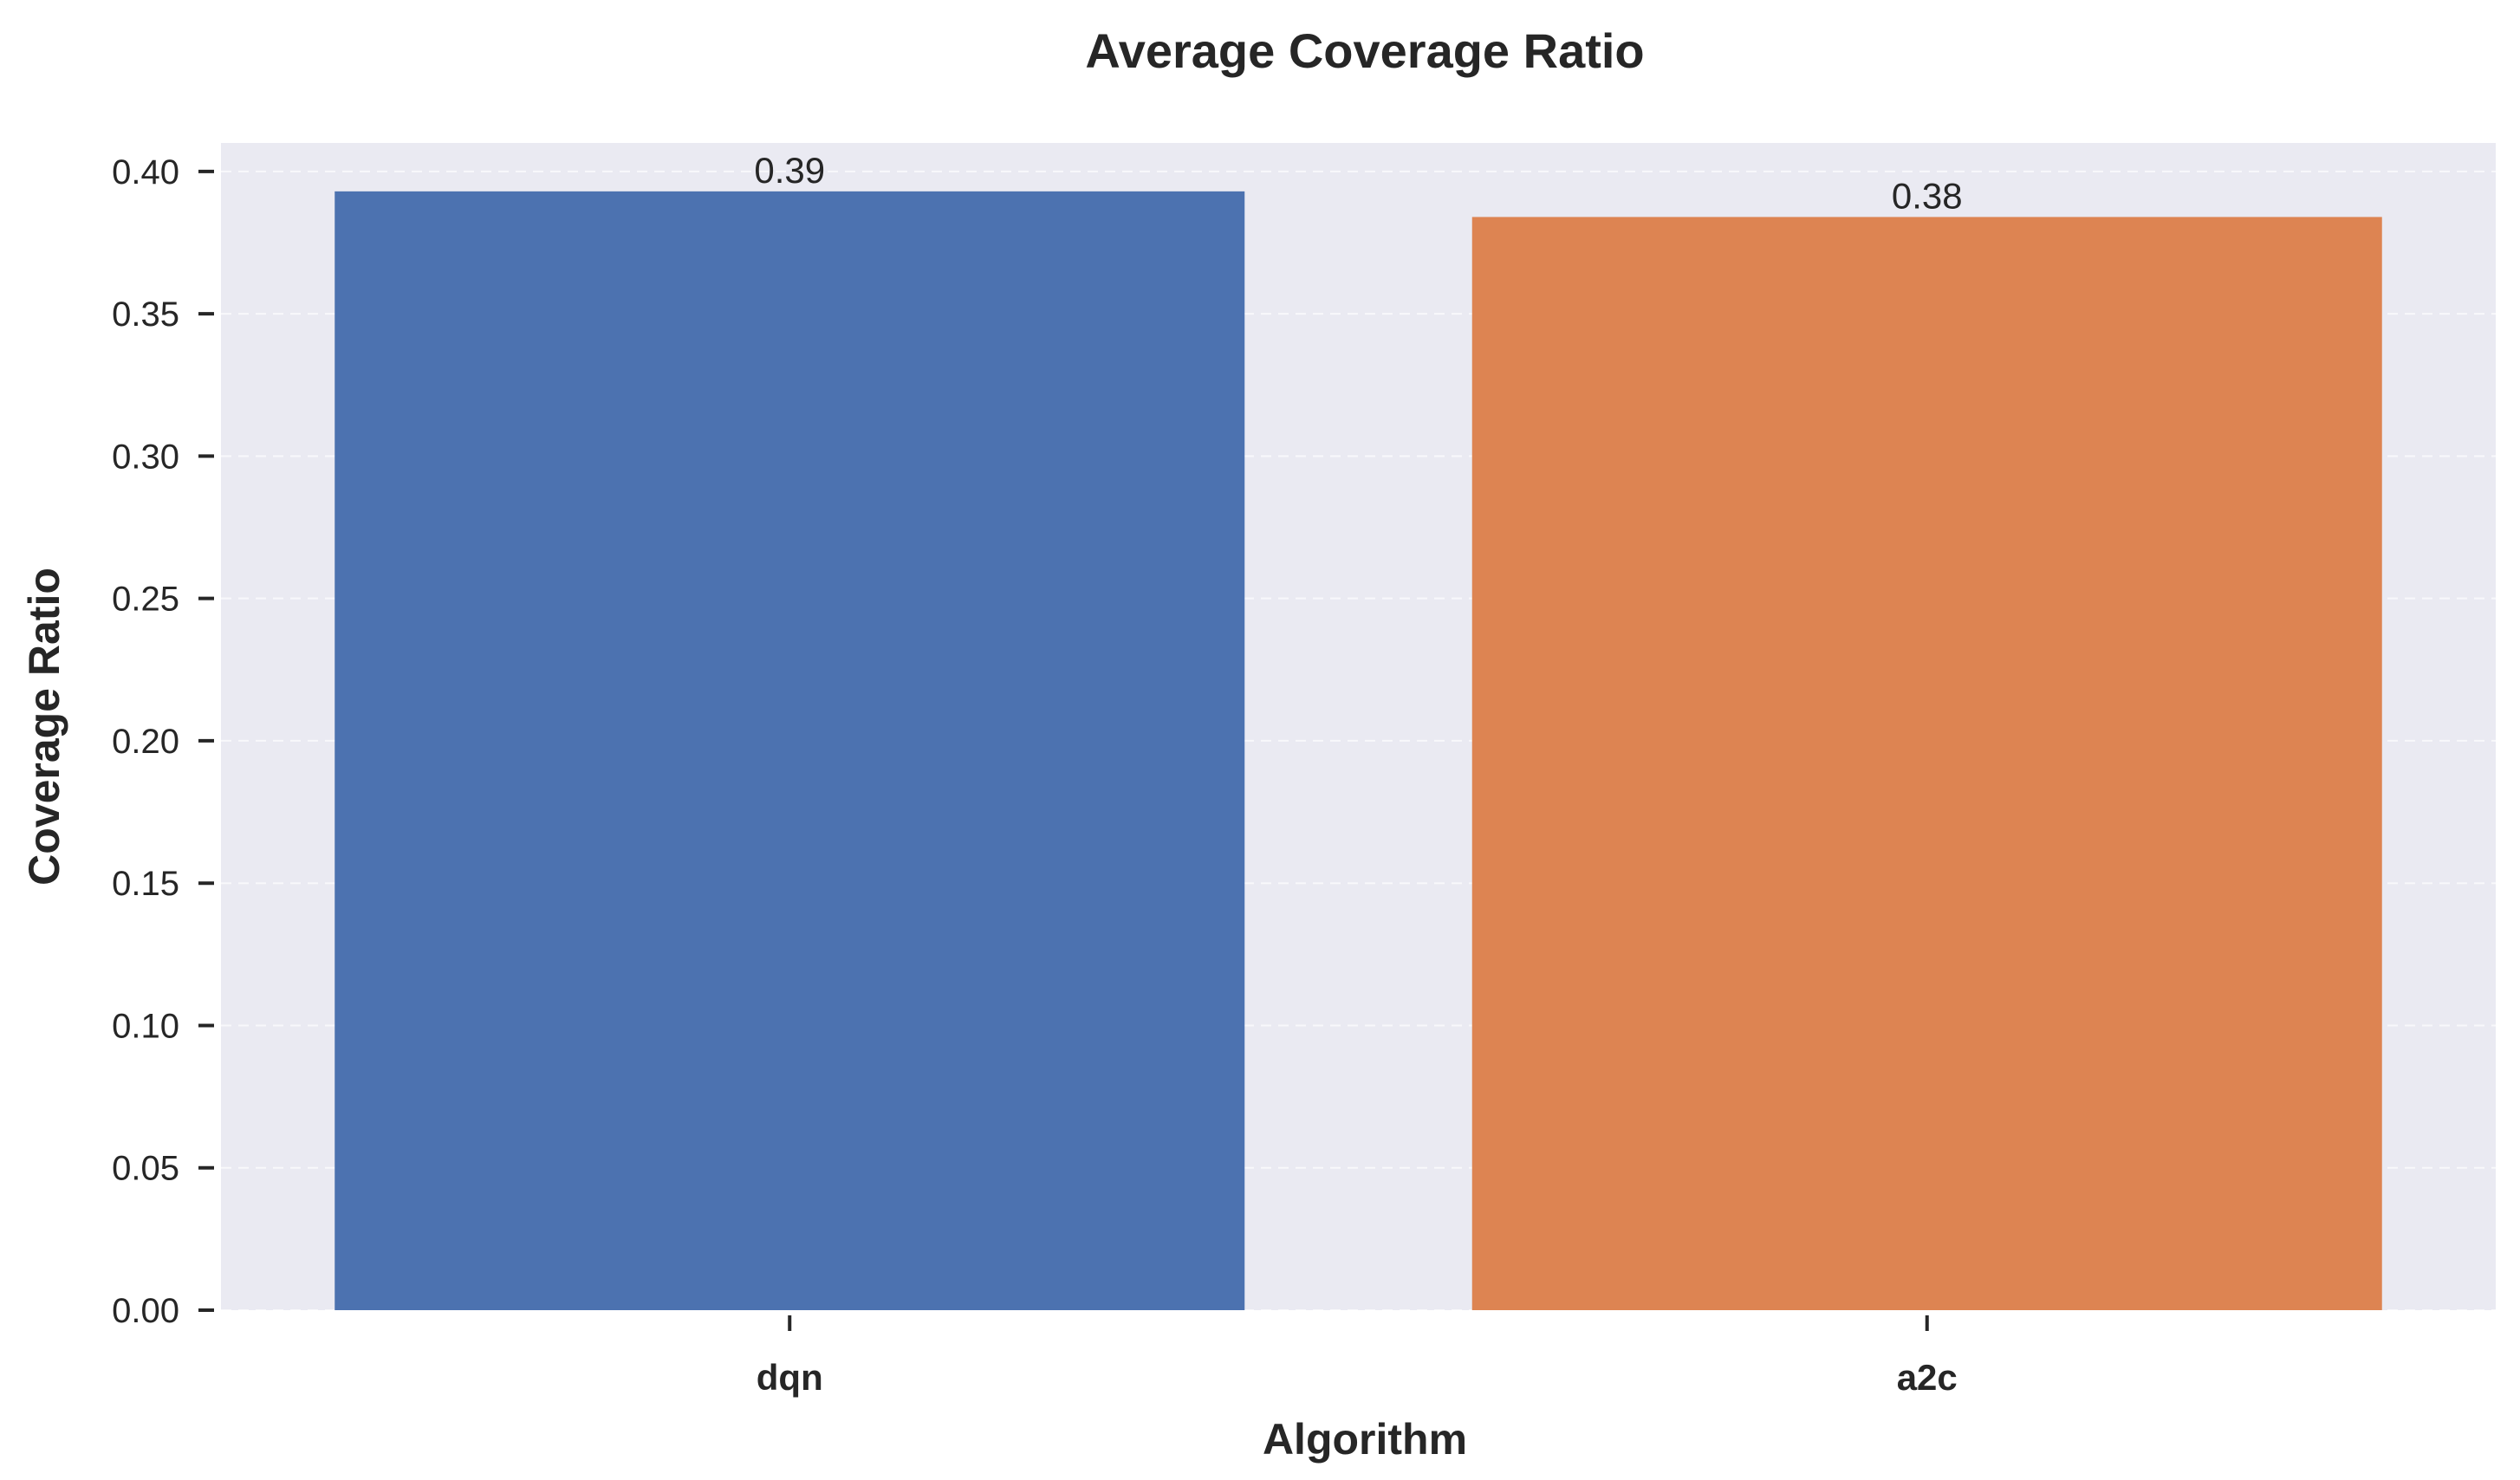 The width and height of the screenshot is (2520, 1480). Describe the element at coordinates (789, 170) in the screenshot. I see `data-label-dqn: 0.39` at that location.